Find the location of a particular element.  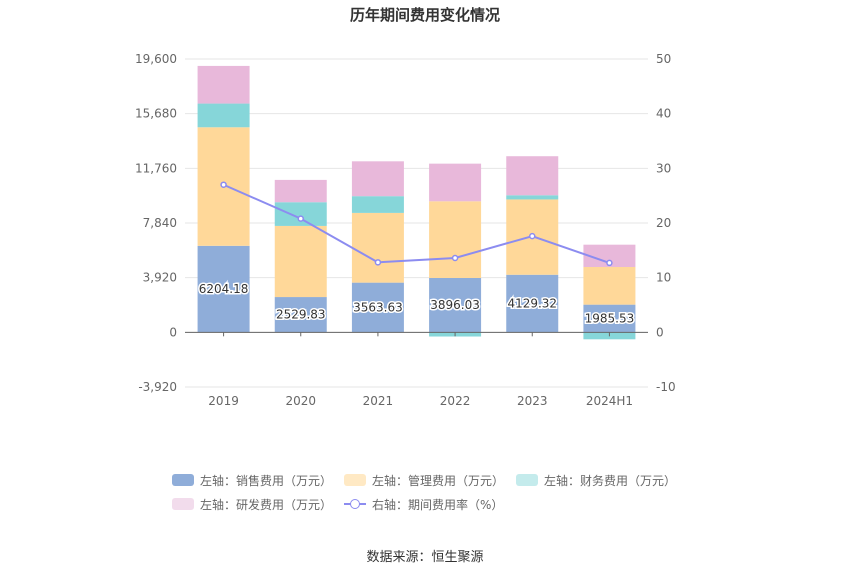

right-tick-label: 30 is located at coordinates (663, 168).